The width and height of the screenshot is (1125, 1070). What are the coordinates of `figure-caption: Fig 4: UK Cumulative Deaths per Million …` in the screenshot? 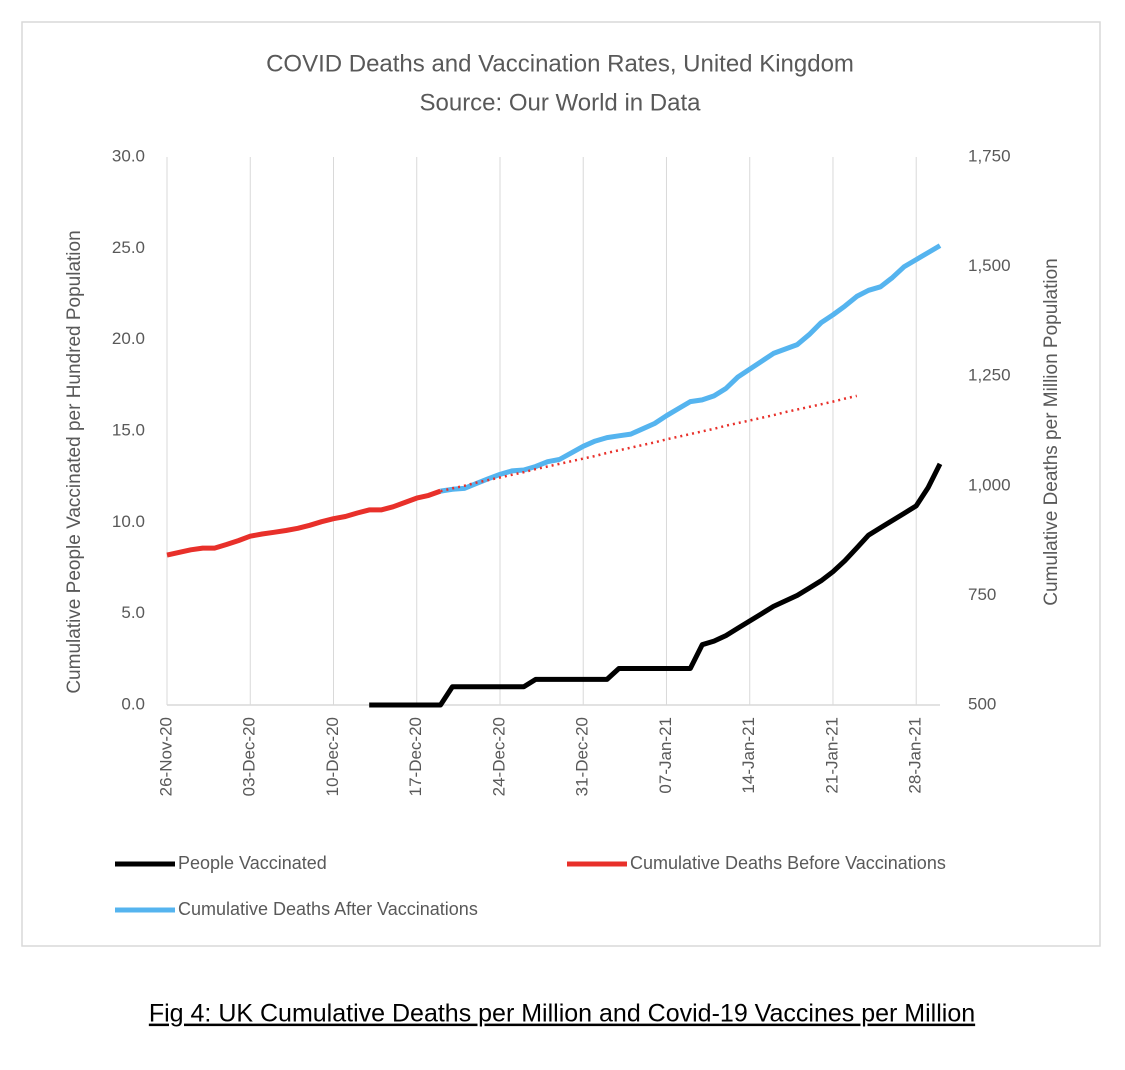 It's located at (562, 1014).